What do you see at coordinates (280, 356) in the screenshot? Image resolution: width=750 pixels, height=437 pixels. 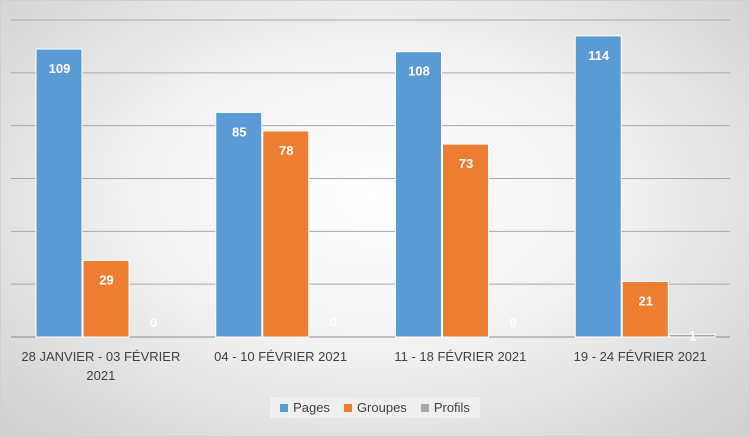 I see `category-label: 04 - 10 FÉVRIER 2021` at bounding box center [280, 356].